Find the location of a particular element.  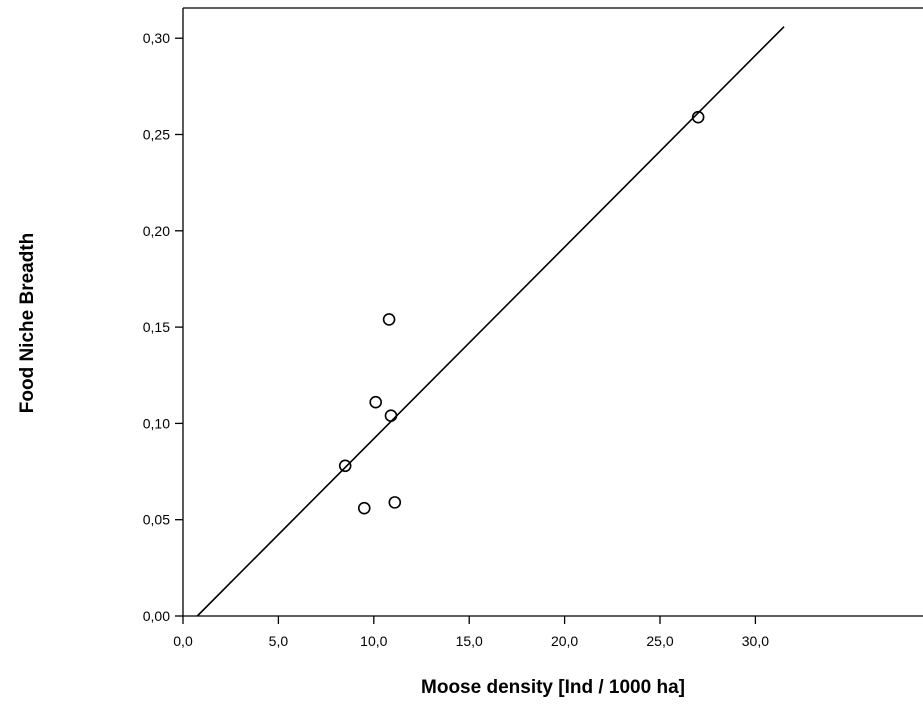

x-tick-label: 15,0 is located at coordinates (469, 641).